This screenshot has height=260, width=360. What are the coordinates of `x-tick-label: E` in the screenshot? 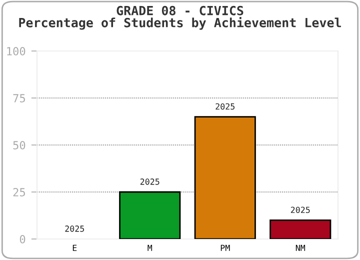 It's located at (74, 247).